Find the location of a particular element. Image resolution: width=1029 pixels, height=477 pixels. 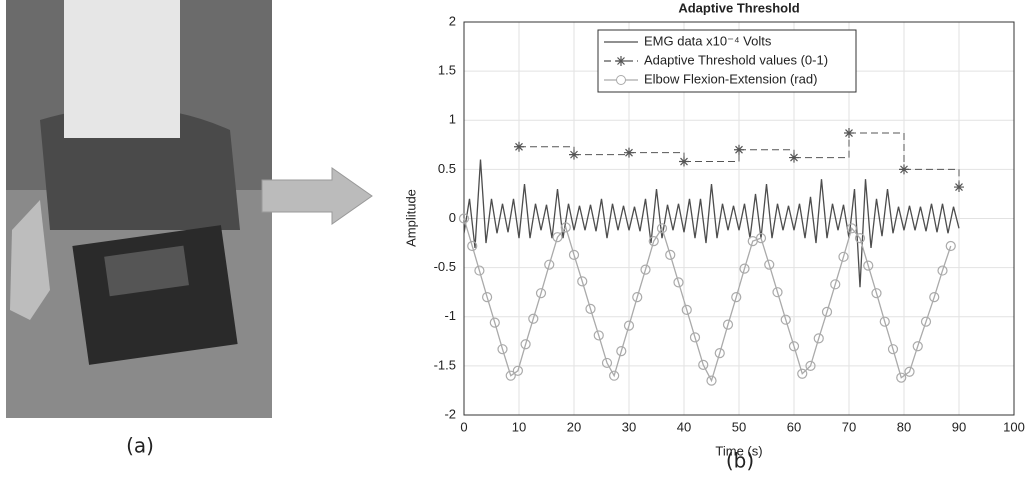

y-tick-label: 0.5 is located at coordinates (447, 168).